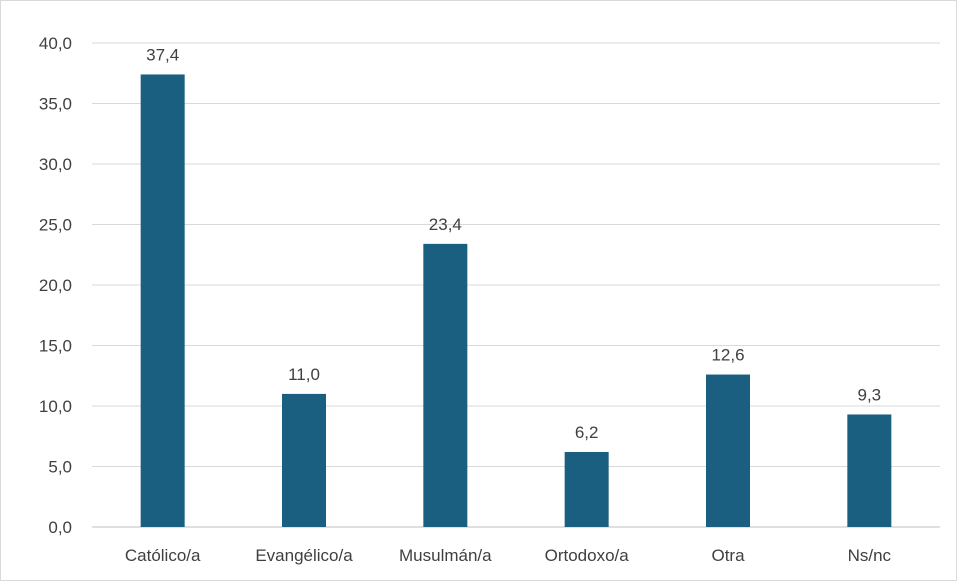  I want to click on x-tick-label: Católico/a, so click(163, 555).